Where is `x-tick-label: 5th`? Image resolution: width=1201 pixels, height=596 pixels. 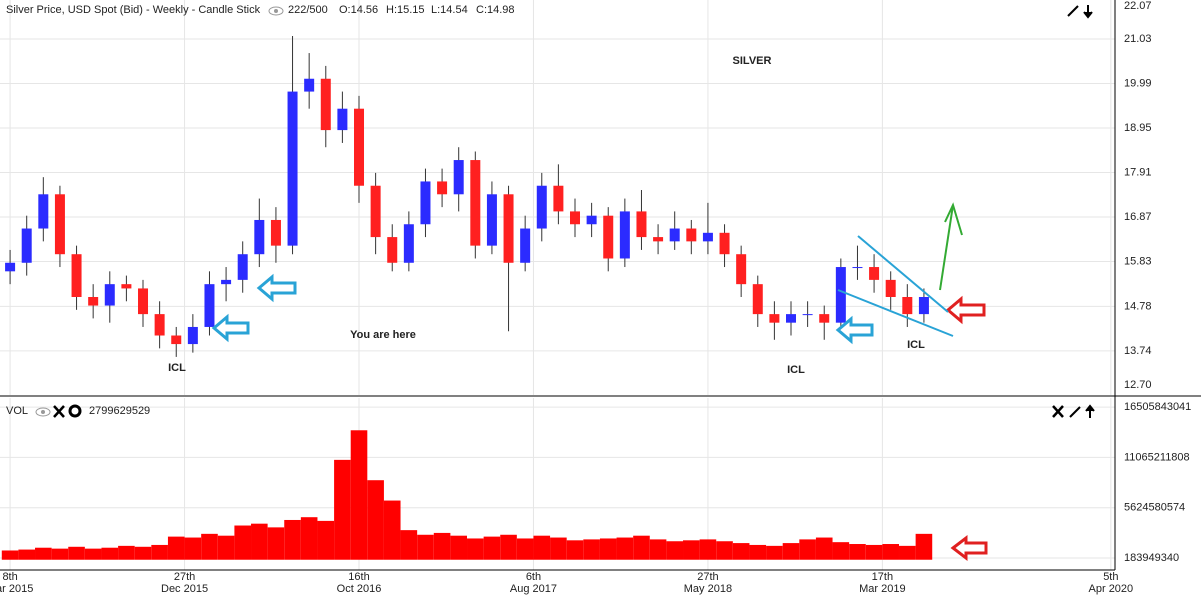 x-tick-label: 5th is located at coordinates (1110, 577).